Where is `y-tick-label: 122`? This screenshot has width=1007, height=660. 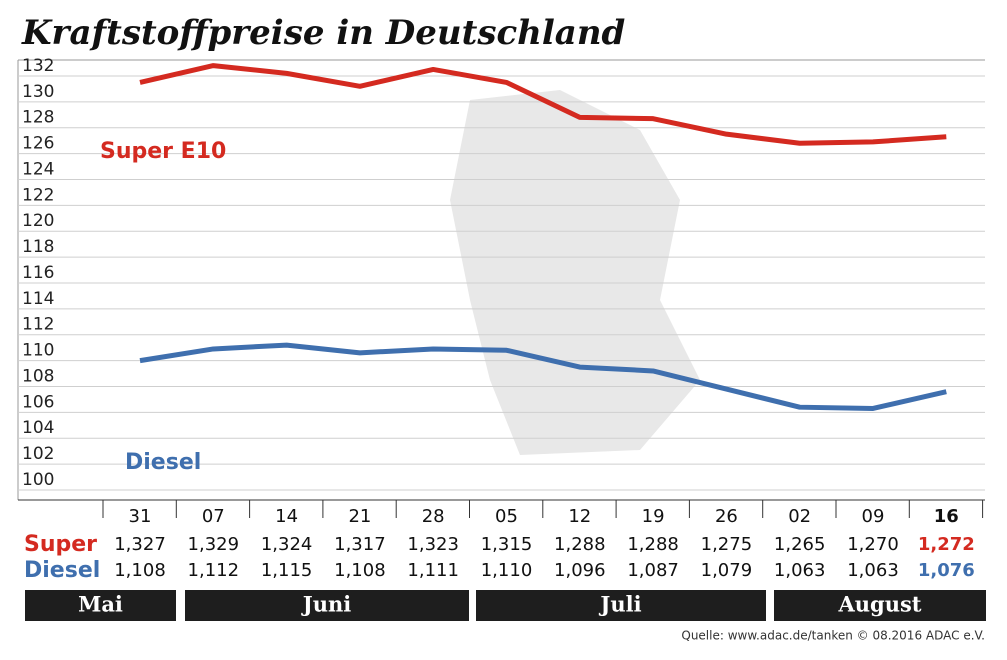 y-tick-label: 122 is located at coordinates (38, 195).